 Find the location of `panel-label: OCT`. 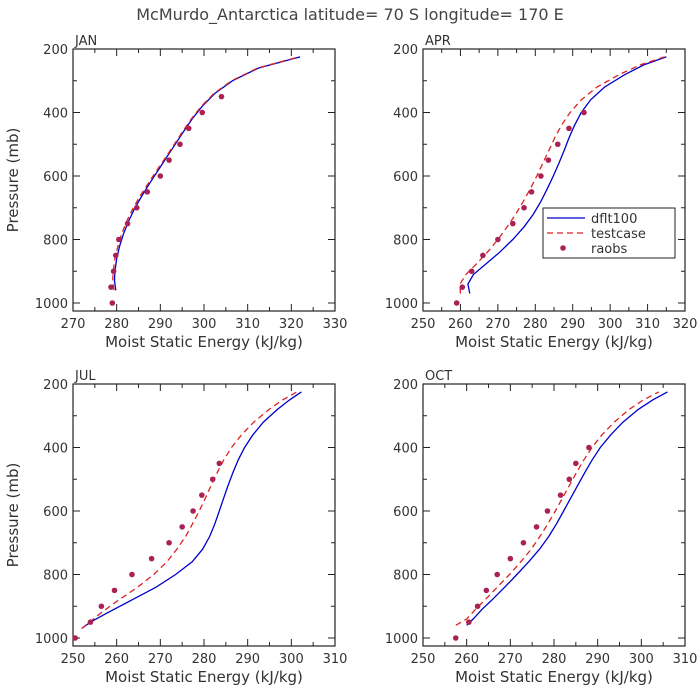

panel-label: OCT is located at coordinates (438, 376).